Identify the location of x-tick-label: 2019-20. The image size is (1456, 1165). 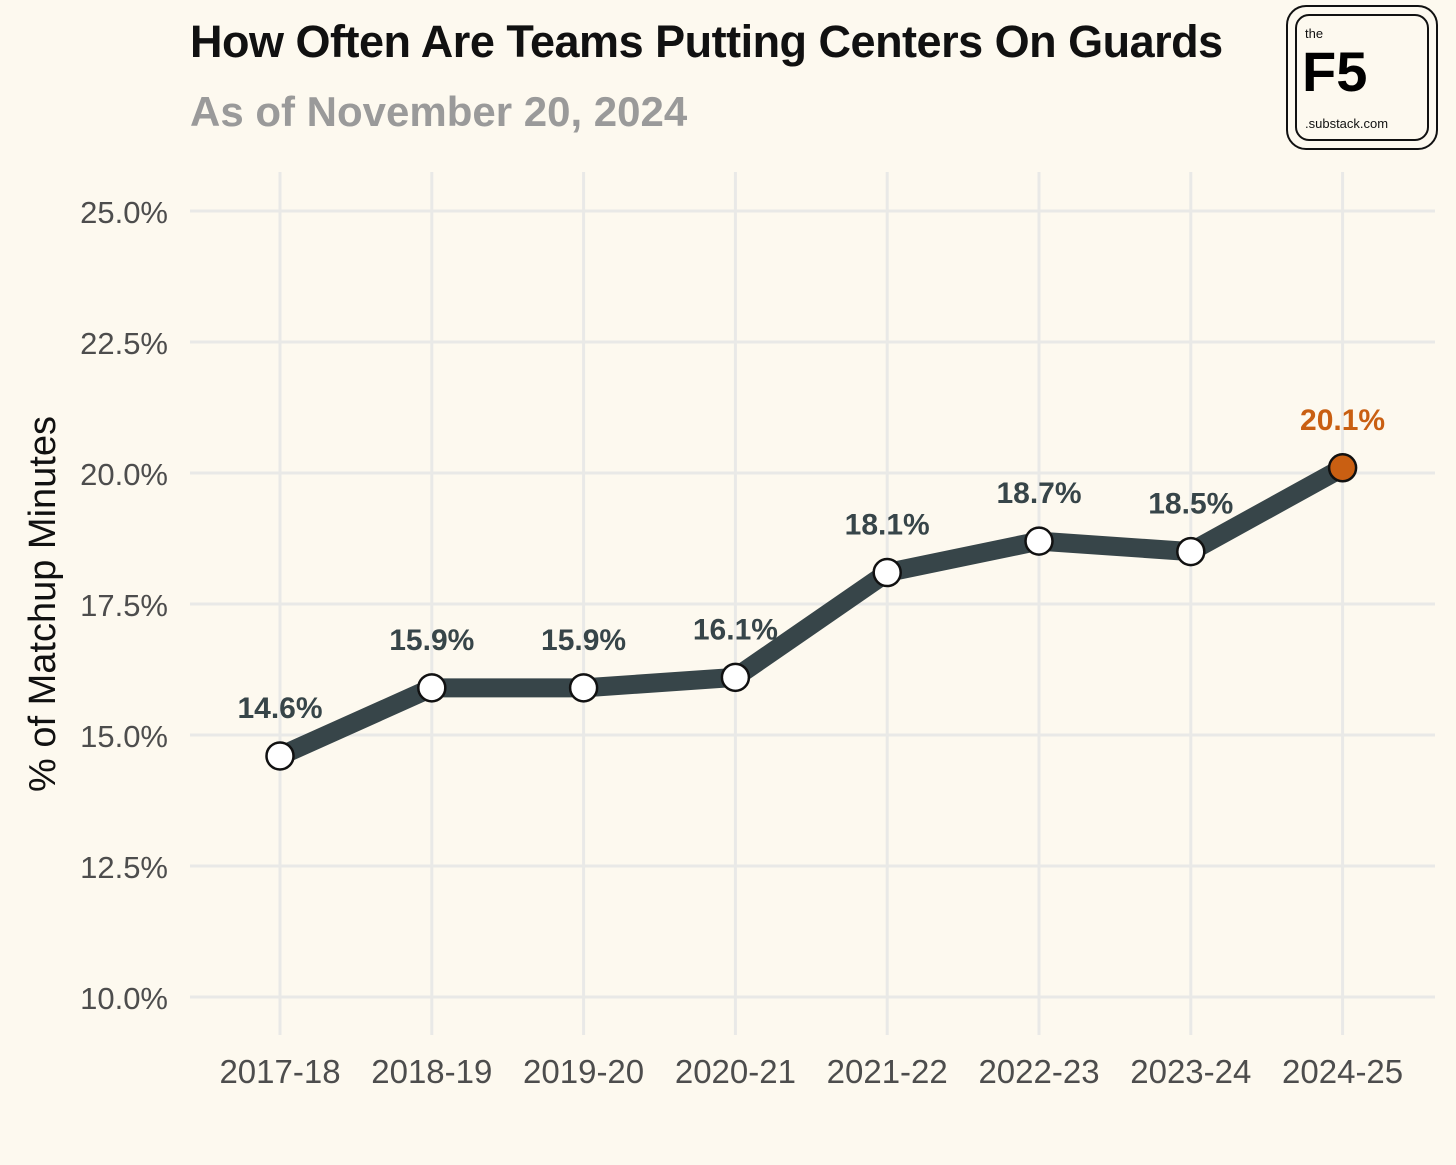
(583, 1071).